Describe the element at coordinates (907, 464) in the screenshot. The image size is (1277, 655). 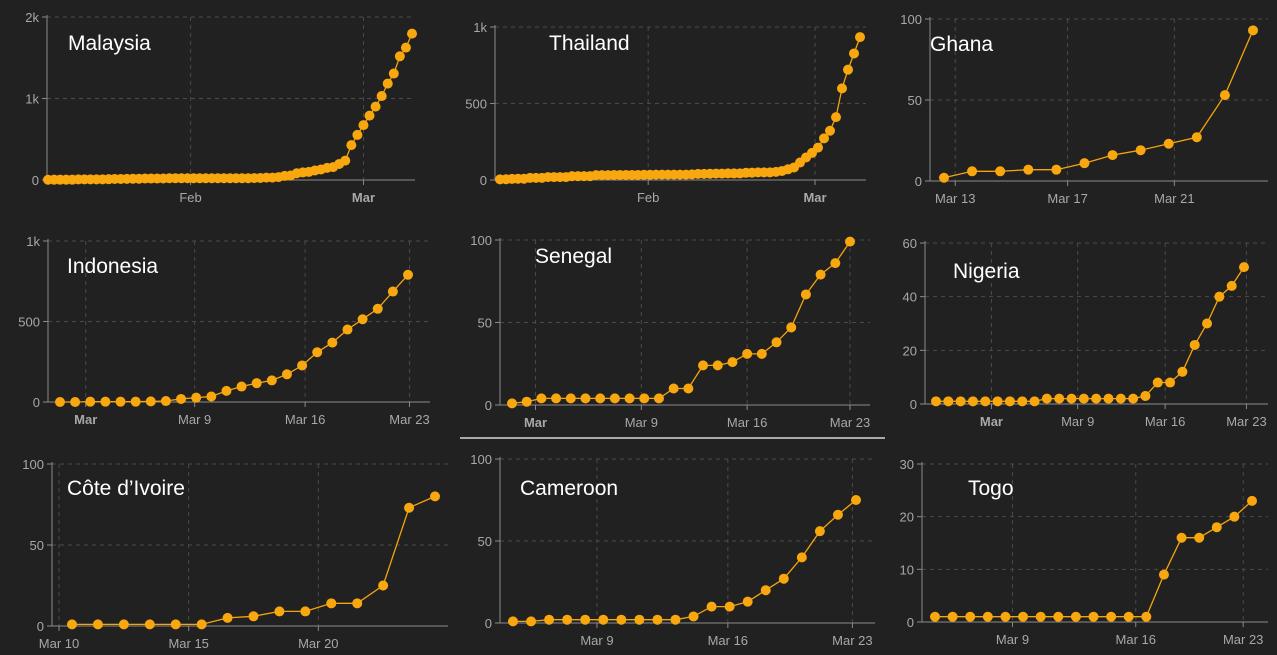
I see `y-tick-label: 30` at that location.